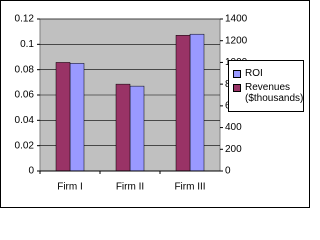 The image size is (320, 240). Describe the element at coordinates (25, 145) in the screenshot. I see `y-tick-label: 0.02` at that location.